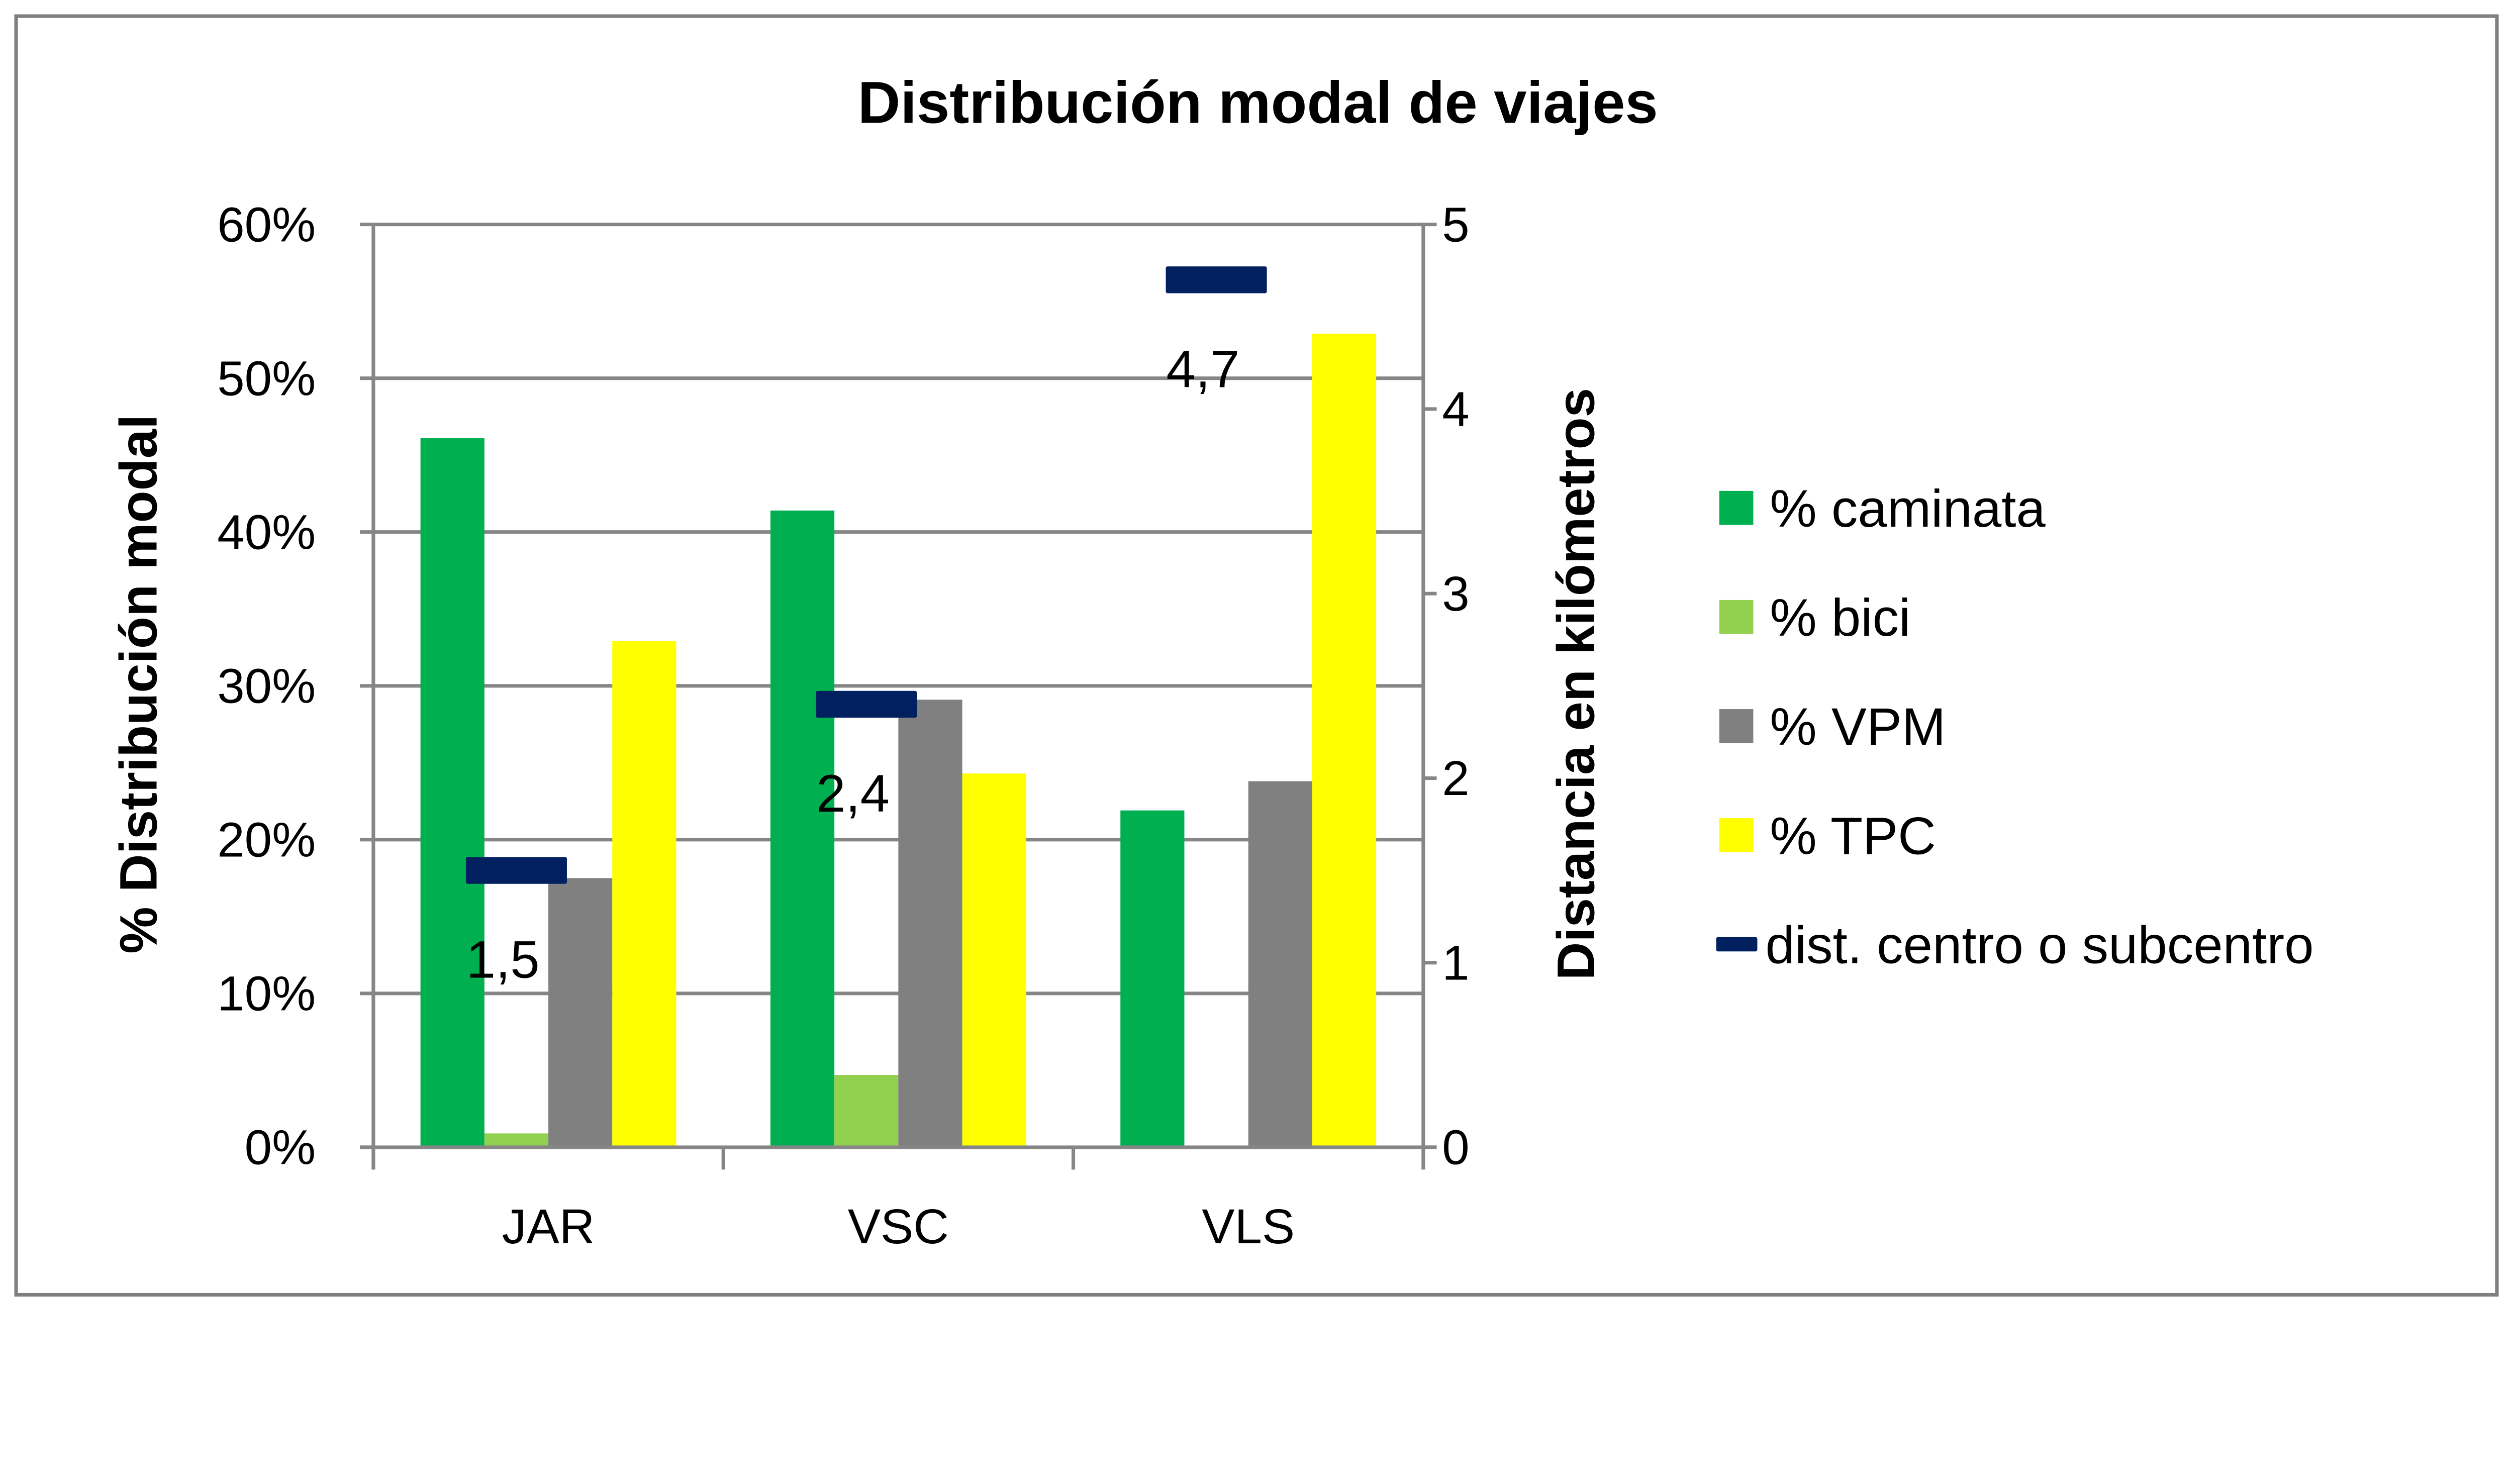 The width and height of the screenshot is (2513, 1484). I want to click on y2-tick-label: 2, so click(1455, 778).